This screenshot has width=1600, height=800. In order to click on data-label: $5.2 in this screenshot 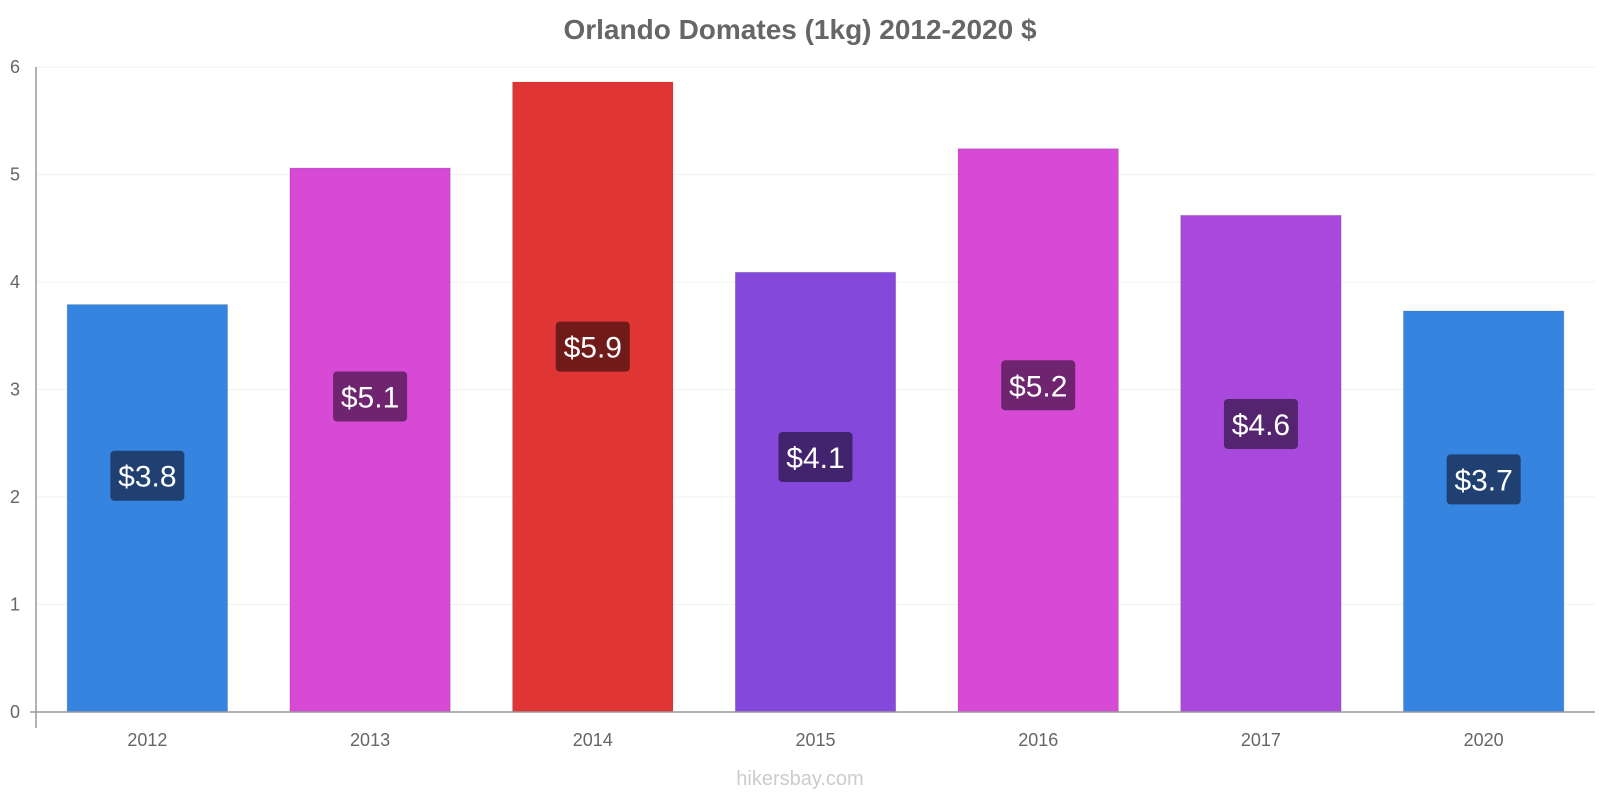, I will do `click(1038, 386)`.